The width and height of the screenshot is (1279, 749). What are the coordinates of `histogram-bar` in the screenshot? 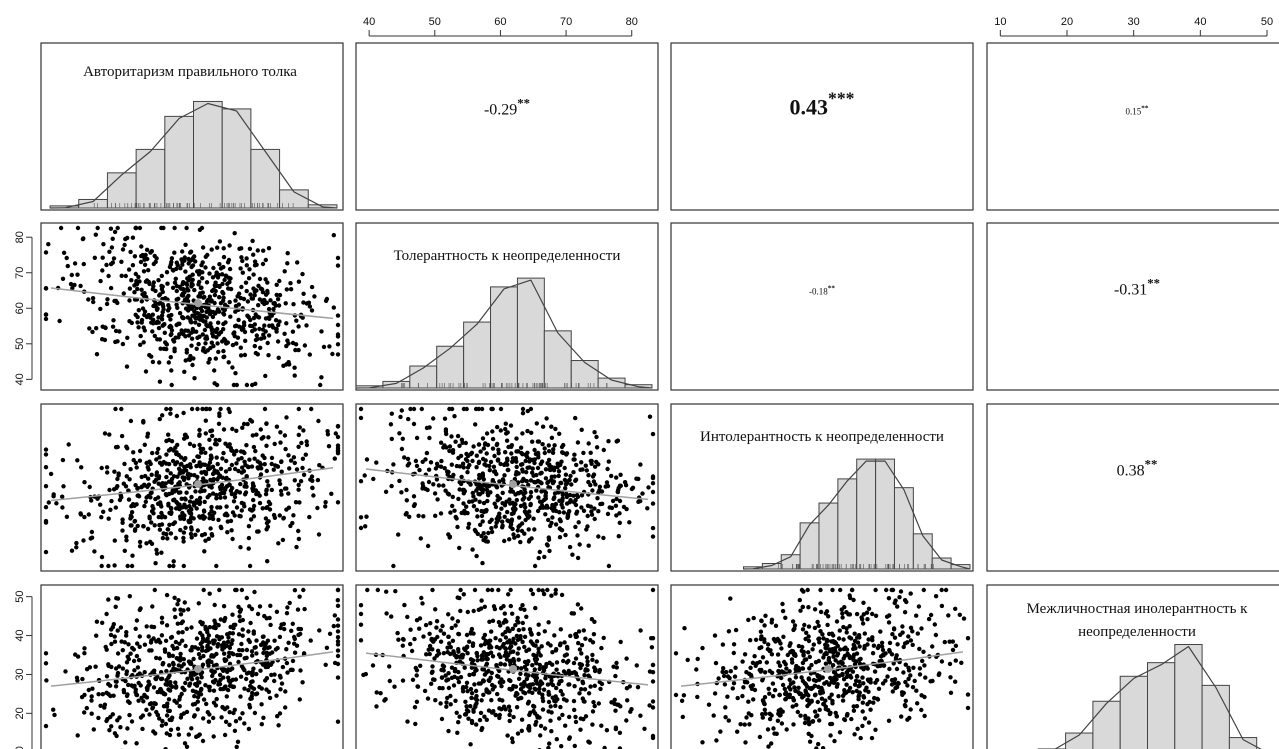 It's located at (423, 377).